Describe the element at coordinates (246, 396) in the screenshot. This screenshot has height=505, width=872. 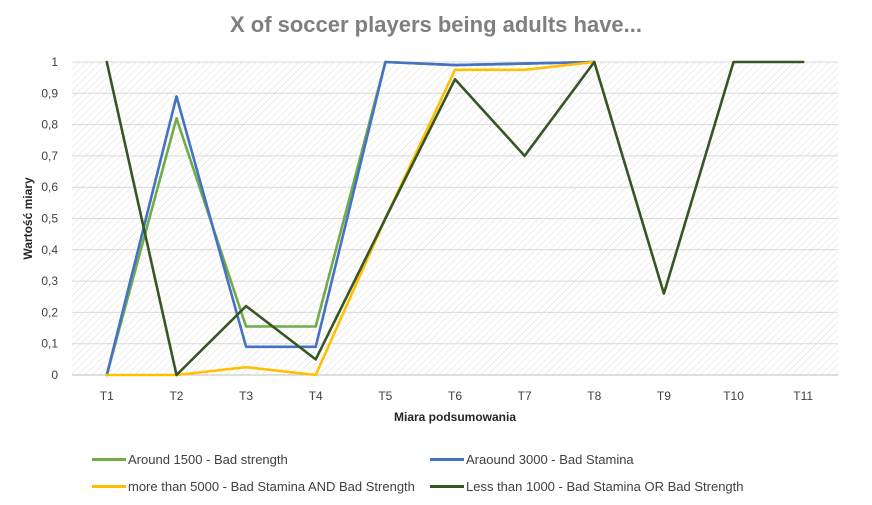
I see `x-tick-label: T3` at that location.